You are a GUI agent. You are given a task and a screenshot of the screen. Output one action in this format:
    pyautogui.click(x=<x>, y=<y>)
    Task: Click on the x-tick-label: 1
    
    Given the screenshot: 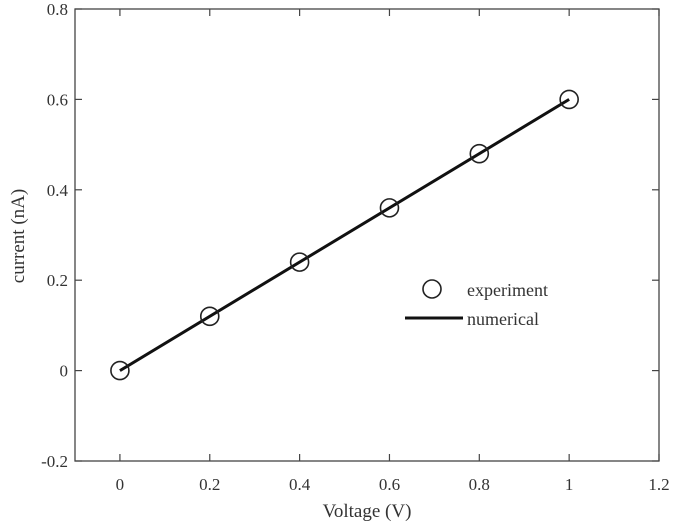 What is the action you would take?
    pyautogui.click(x=569, y=484)
    